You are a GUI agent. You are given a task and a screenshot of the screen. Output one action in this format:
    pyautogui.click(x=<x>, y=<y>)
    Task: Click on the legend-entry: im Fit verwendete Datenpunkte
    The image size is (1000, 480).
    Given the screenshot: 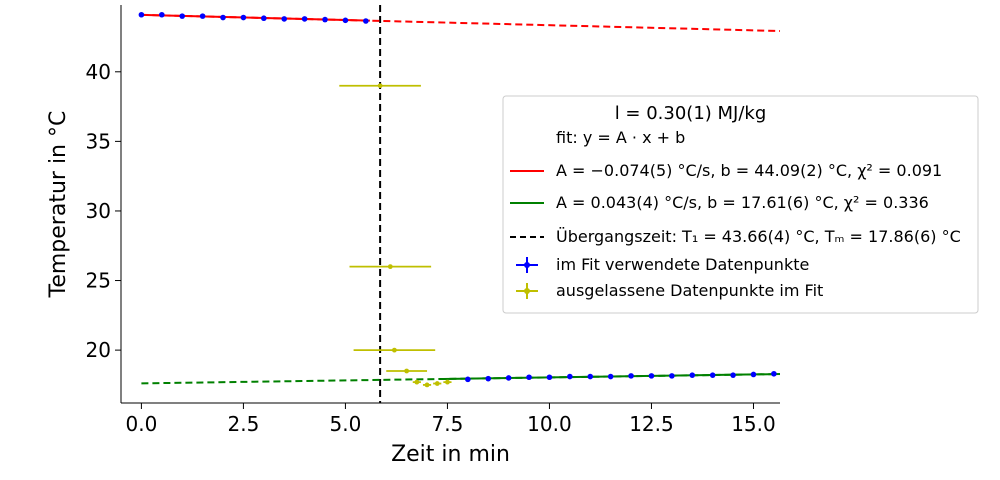 What is the action you would take?
    pyautogui.click(x=662, y=264)
    